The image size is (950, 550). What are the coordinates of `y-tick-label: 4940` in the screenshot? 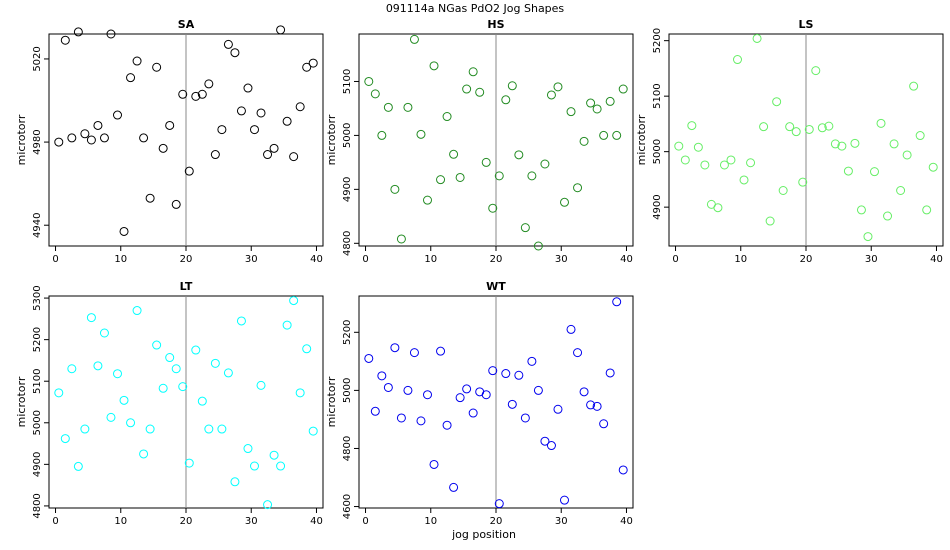 It's located at (37, 224).